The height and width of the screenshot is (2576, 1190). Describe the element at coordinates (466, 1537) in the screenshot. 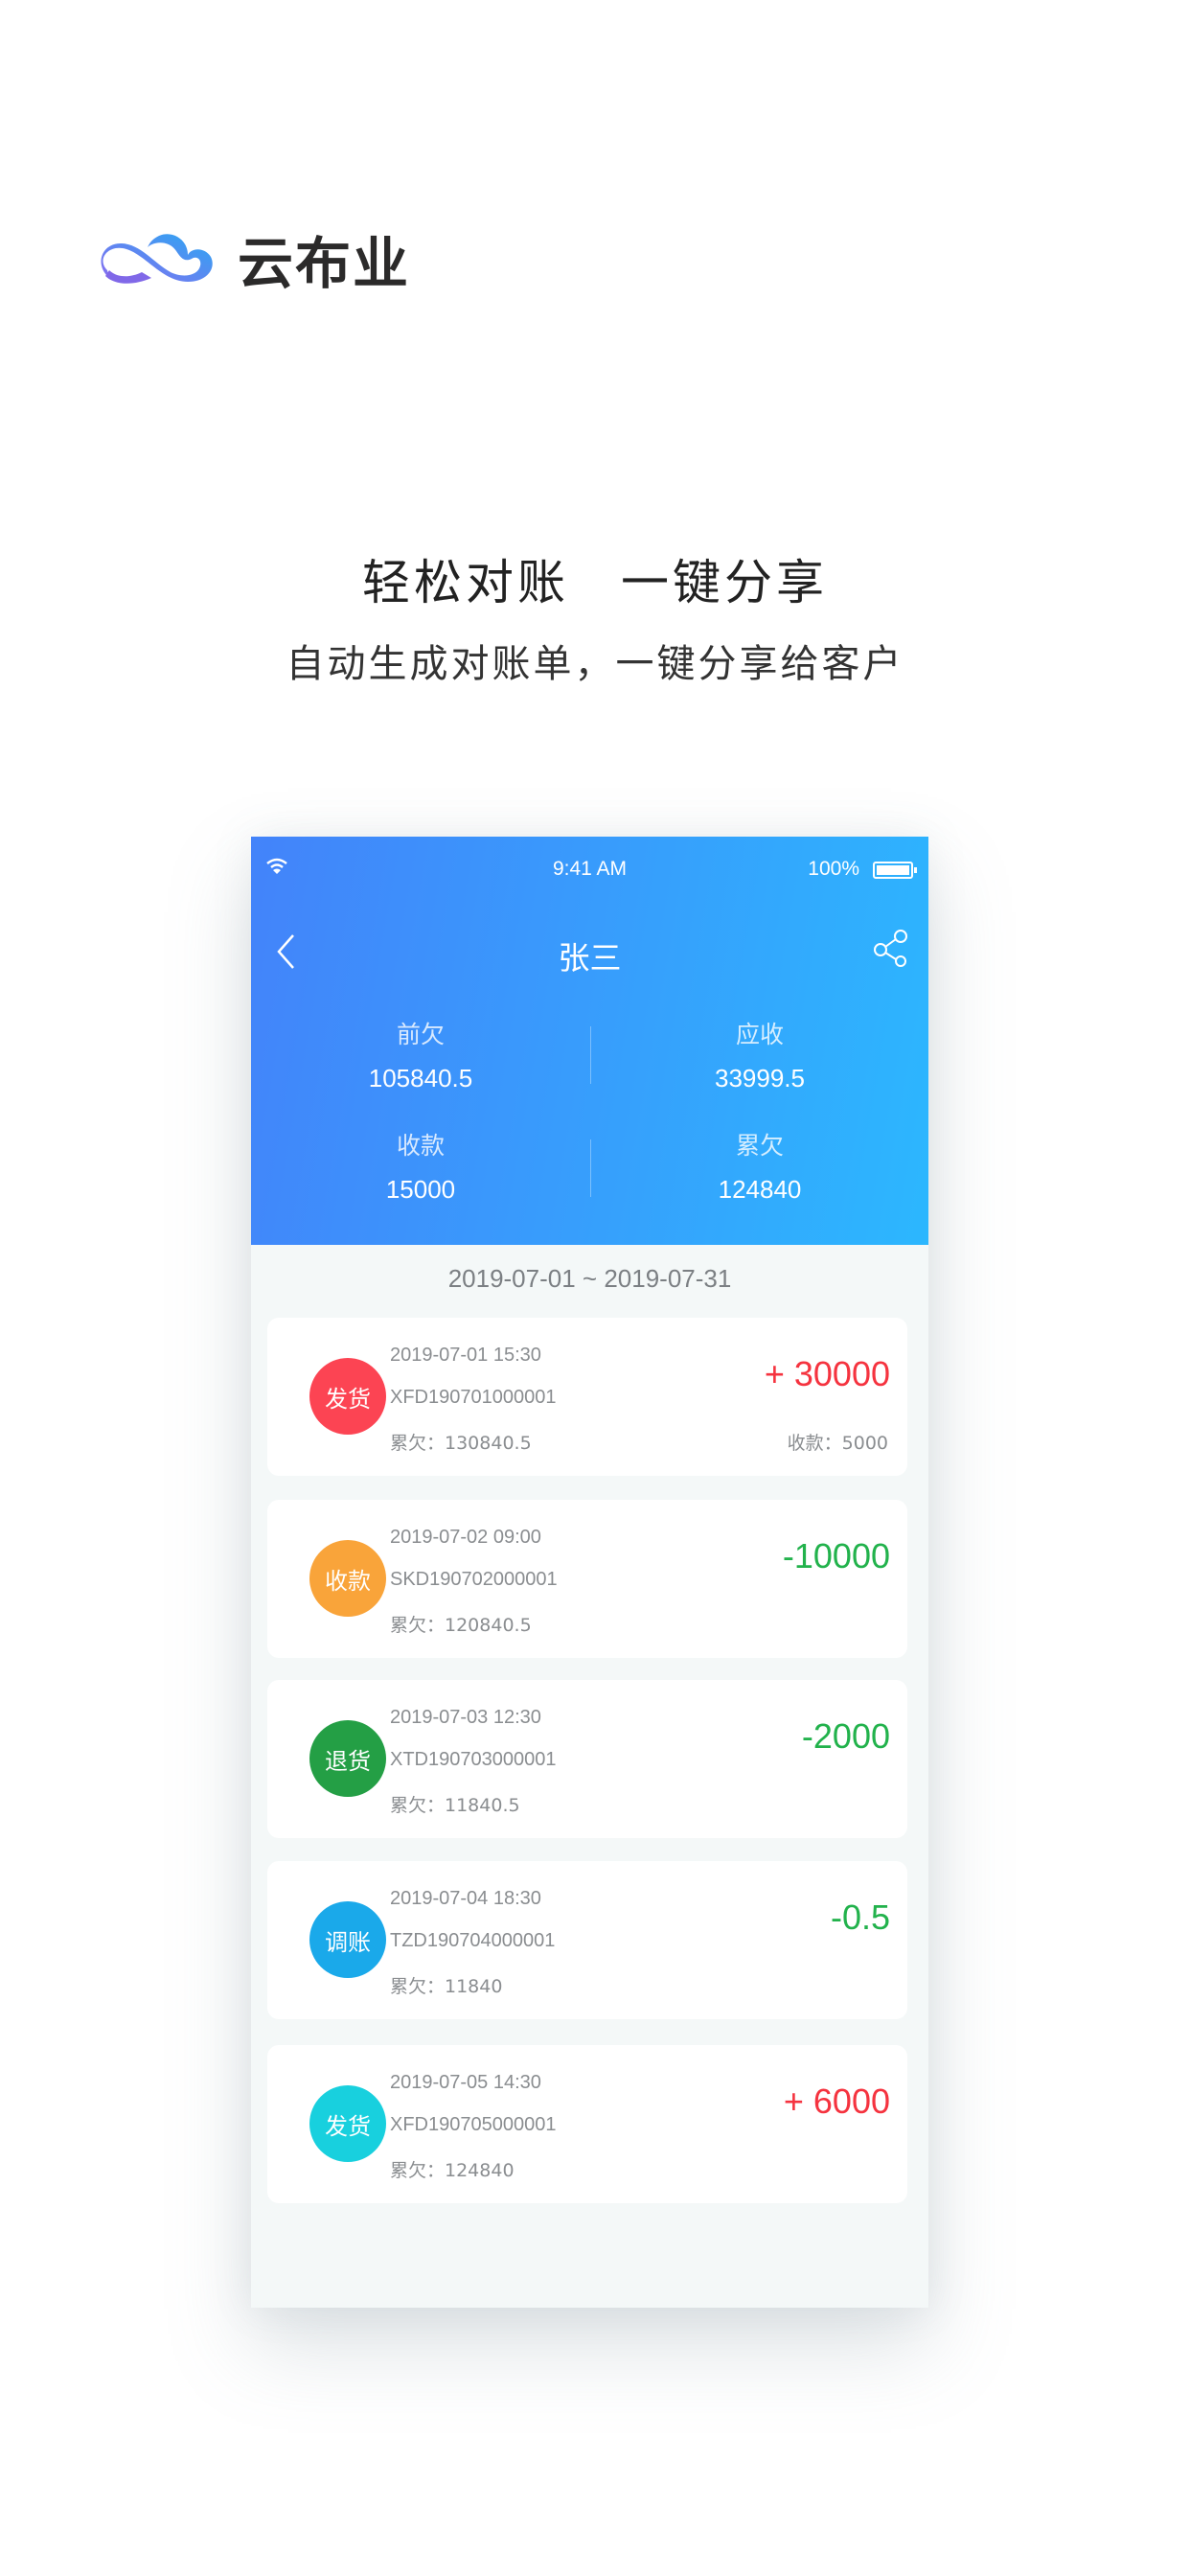

I see `record-datetime: 2019-07-02 09:00` at that location.